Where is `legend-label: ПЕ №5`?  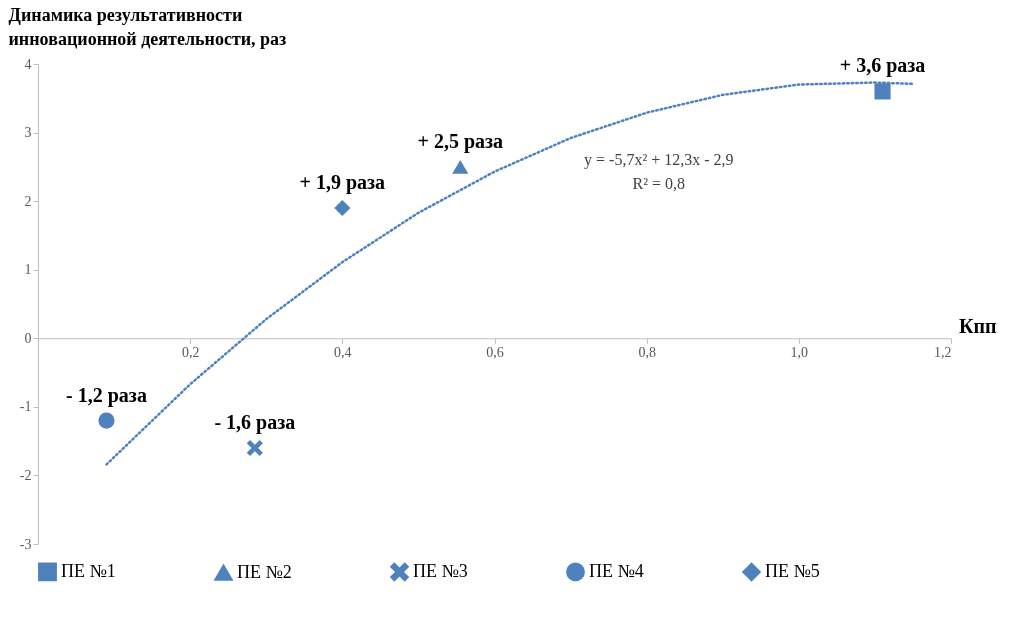 legend-label: ПЕ №5 is located at coordinates (792, 570).